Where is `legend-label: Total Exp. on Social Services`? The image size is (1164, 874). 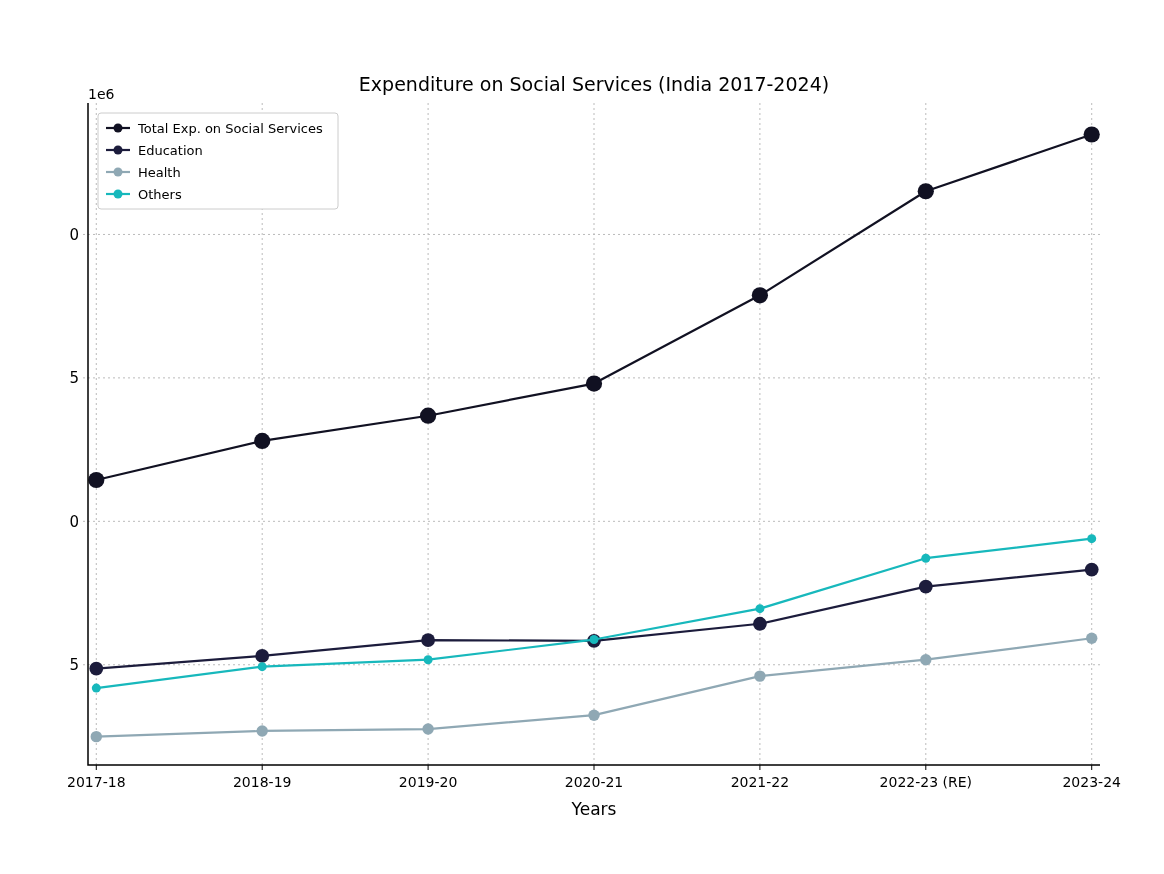 legend-label: Total Exp. on Social Services is located at coordinates (230, 128).